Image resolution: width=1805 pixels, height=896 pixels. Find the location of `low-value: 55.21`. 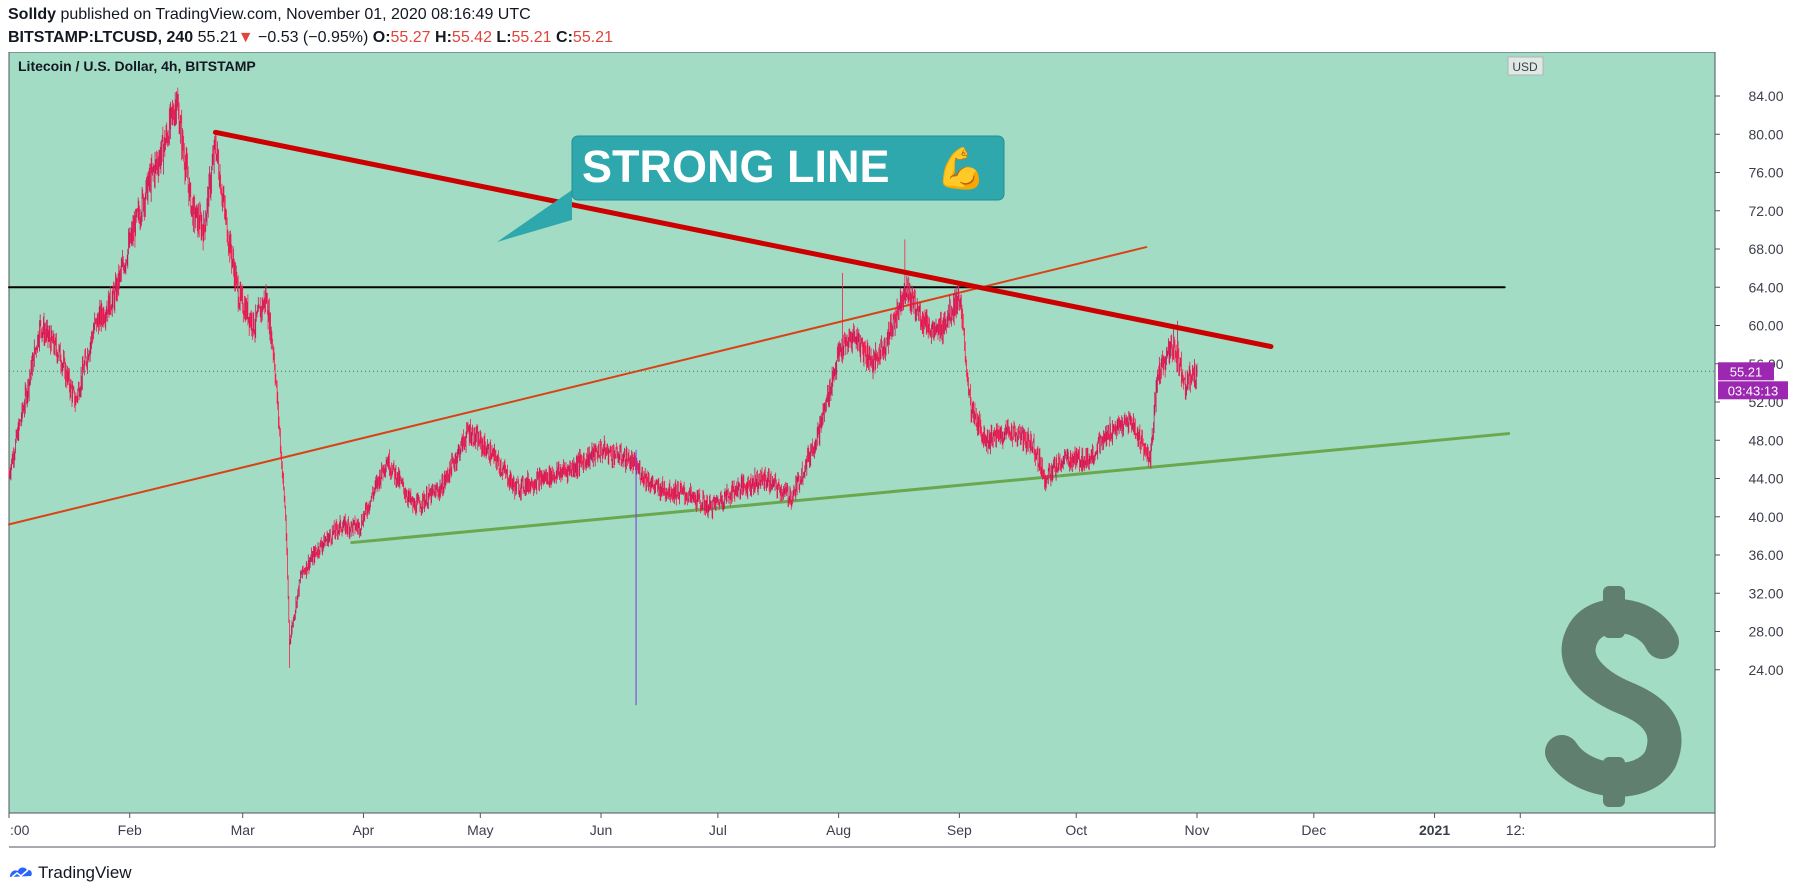

low-value: 55.21 is located at coordinates (531, 37).